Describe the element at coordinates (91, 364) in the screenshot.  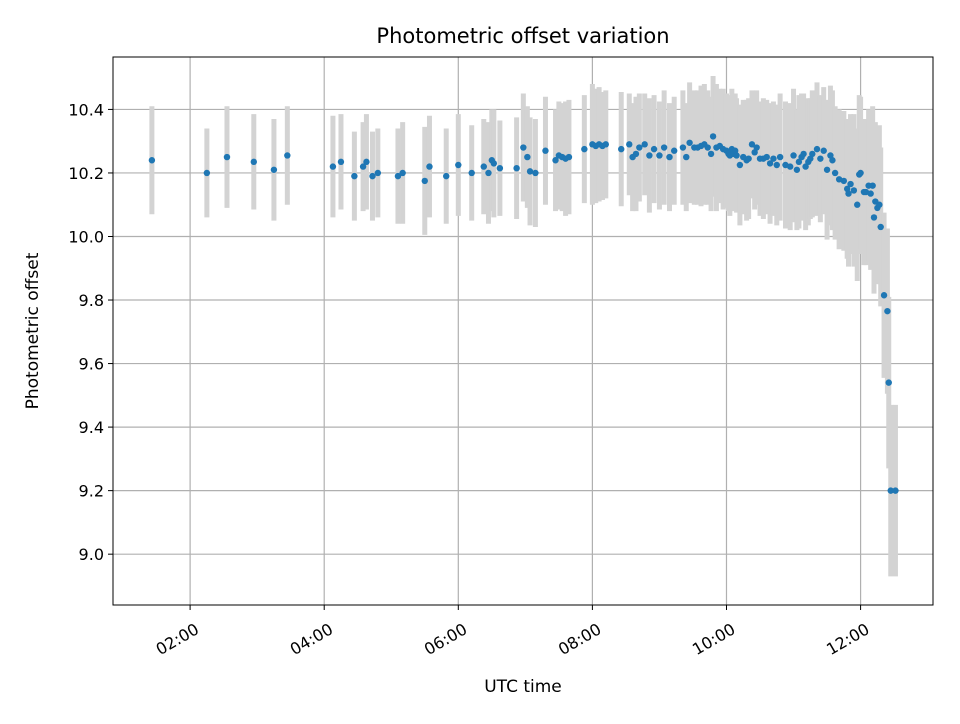
I see `y-tick-label: 9.6` at that location.